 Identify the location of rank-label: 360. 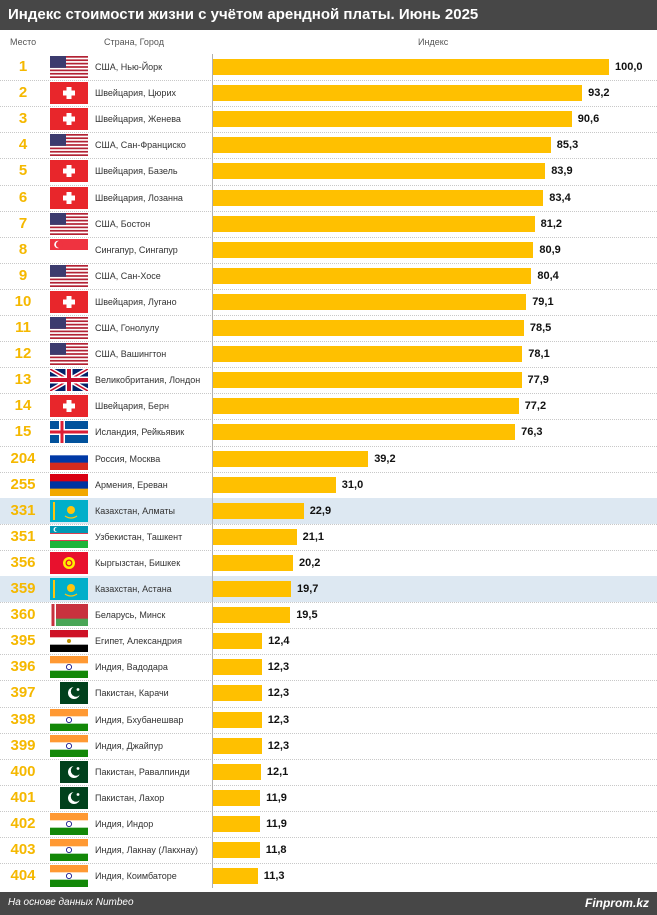
(23, 615).